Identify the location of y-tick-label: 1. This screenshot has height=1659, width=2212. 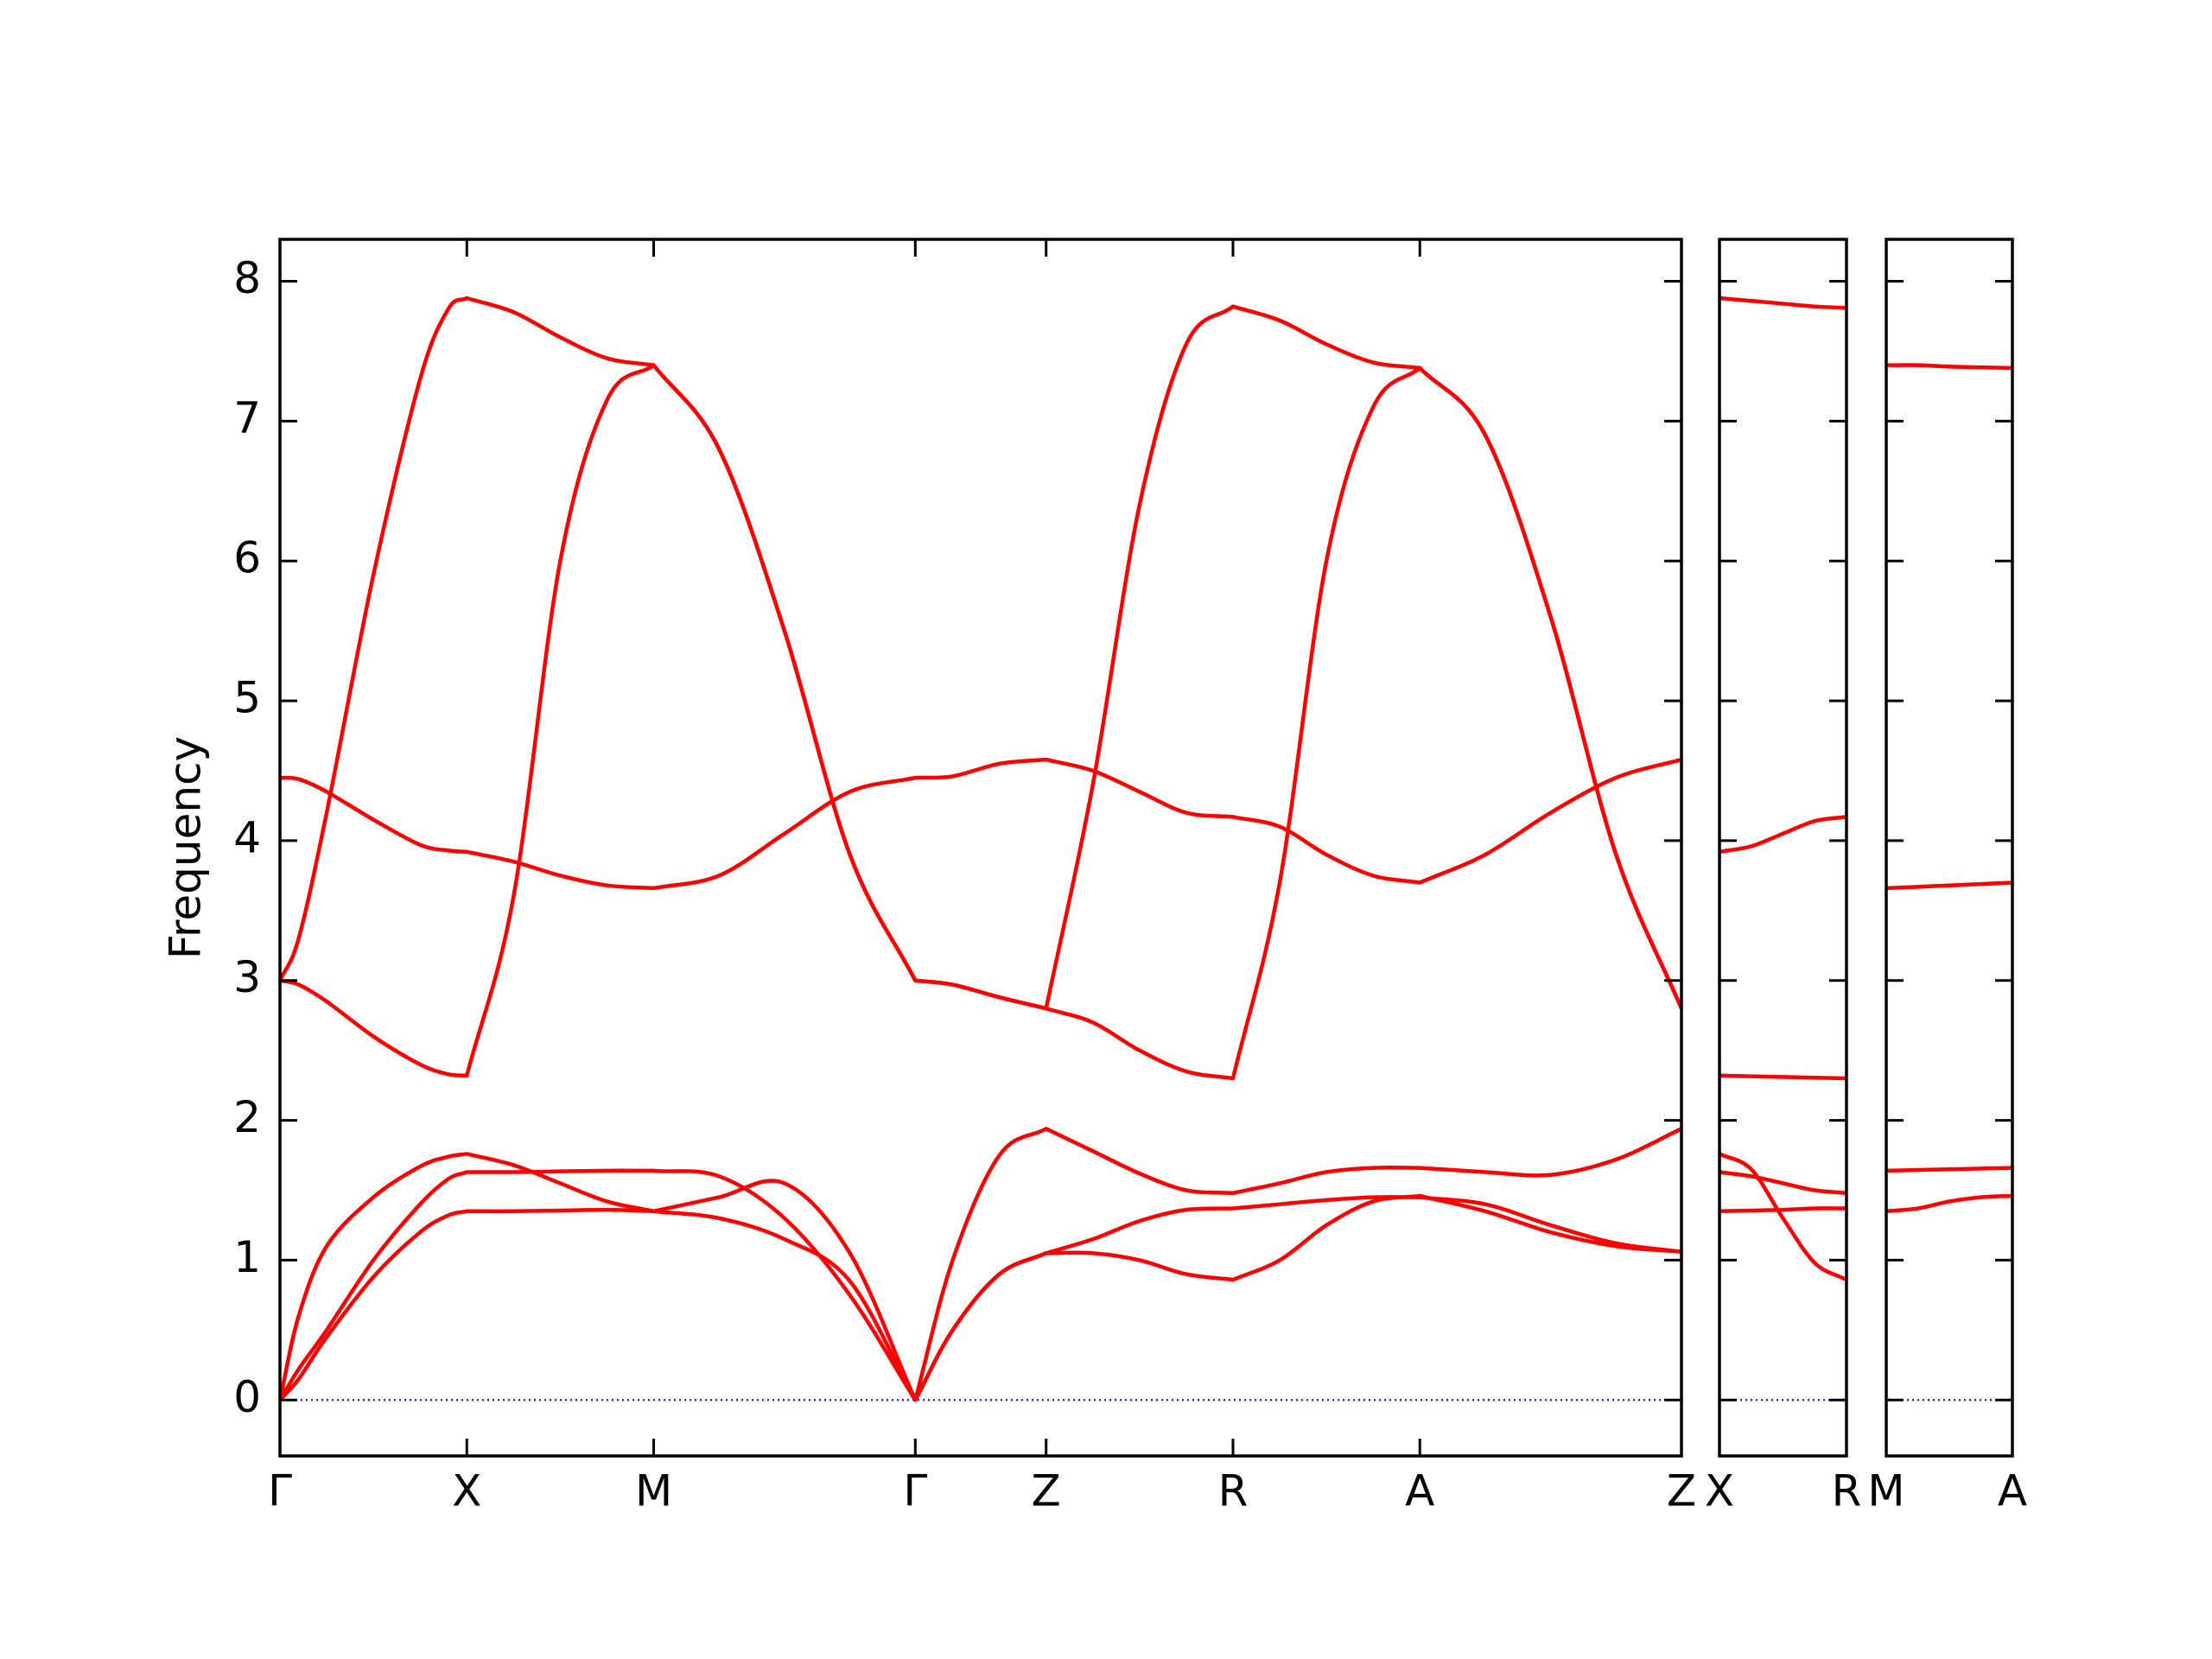
(247, 1257).